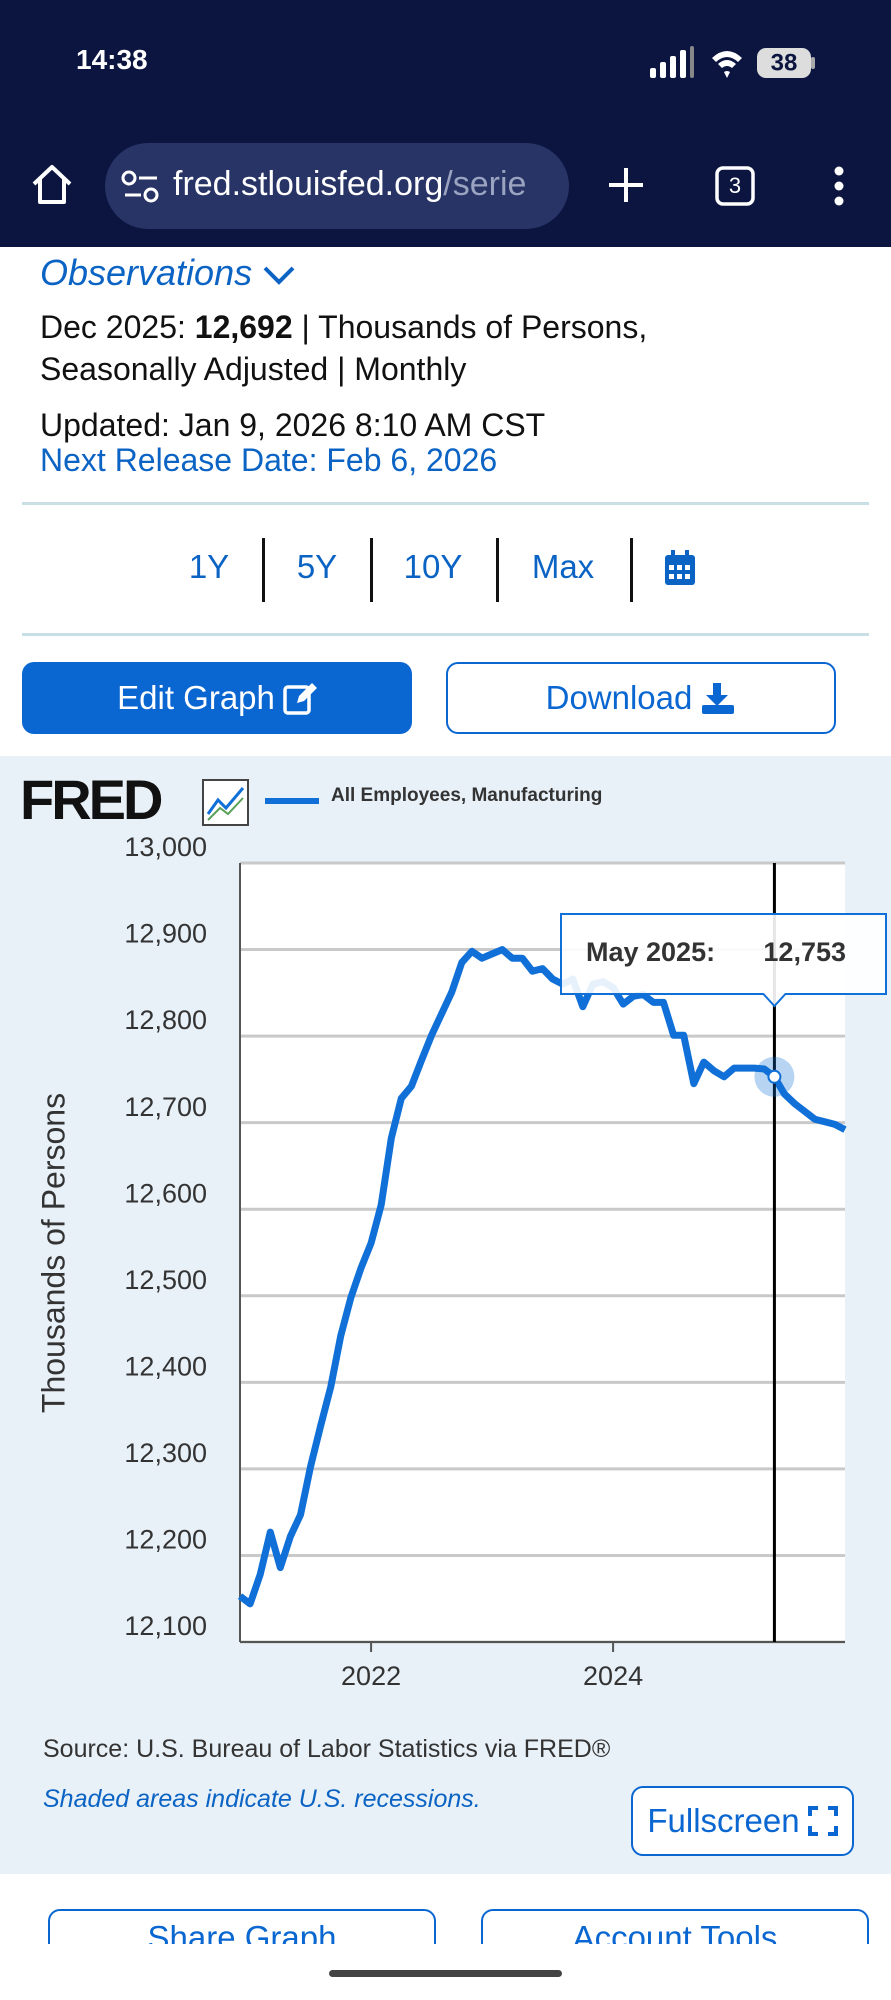  I want to click on chevron, so click(279, 276).